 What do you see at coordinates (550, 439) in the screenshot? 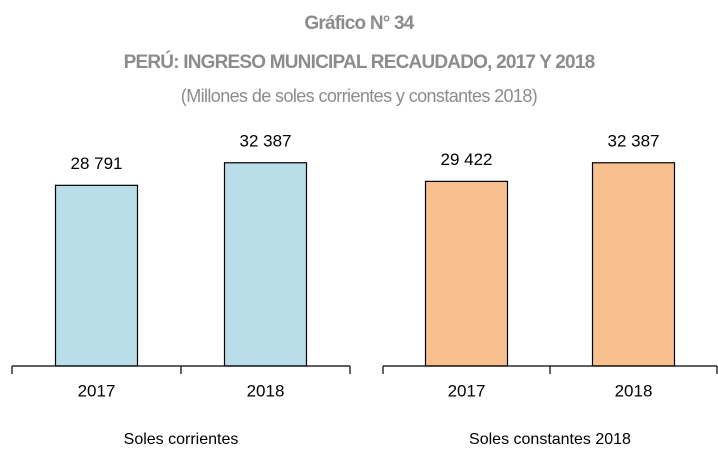
I see `x-axis-label: Soles constantes 2018` at bounding box center [550, 439].